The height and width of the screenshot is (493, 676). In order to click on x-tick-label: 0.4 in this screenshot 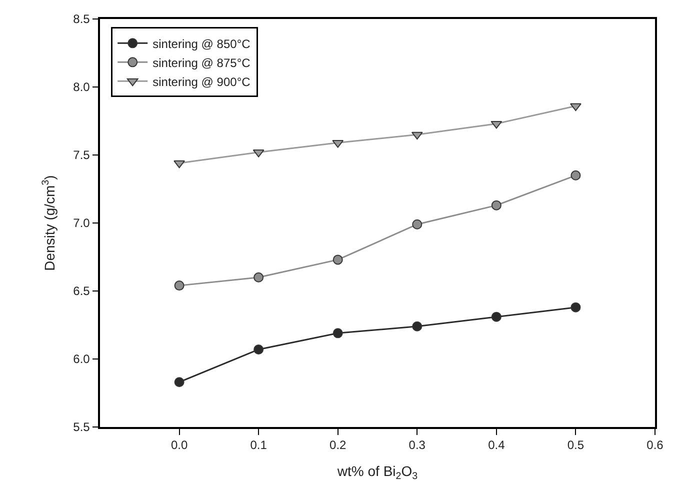, I will do `click(497, 445)`.